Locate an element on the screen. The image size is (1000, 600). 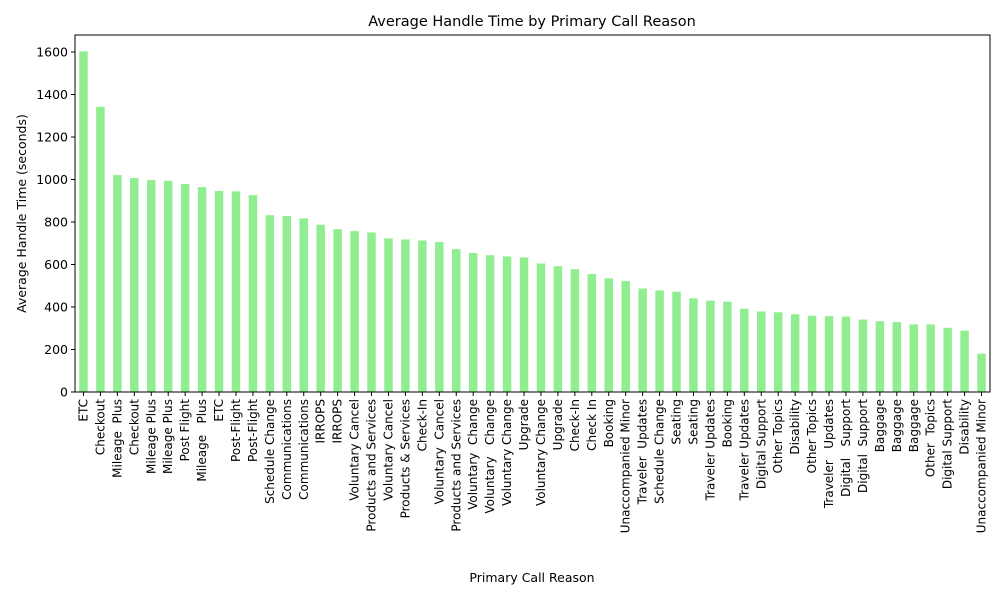
x-tick-label: Post Flight is located at coordinates (185, 430).